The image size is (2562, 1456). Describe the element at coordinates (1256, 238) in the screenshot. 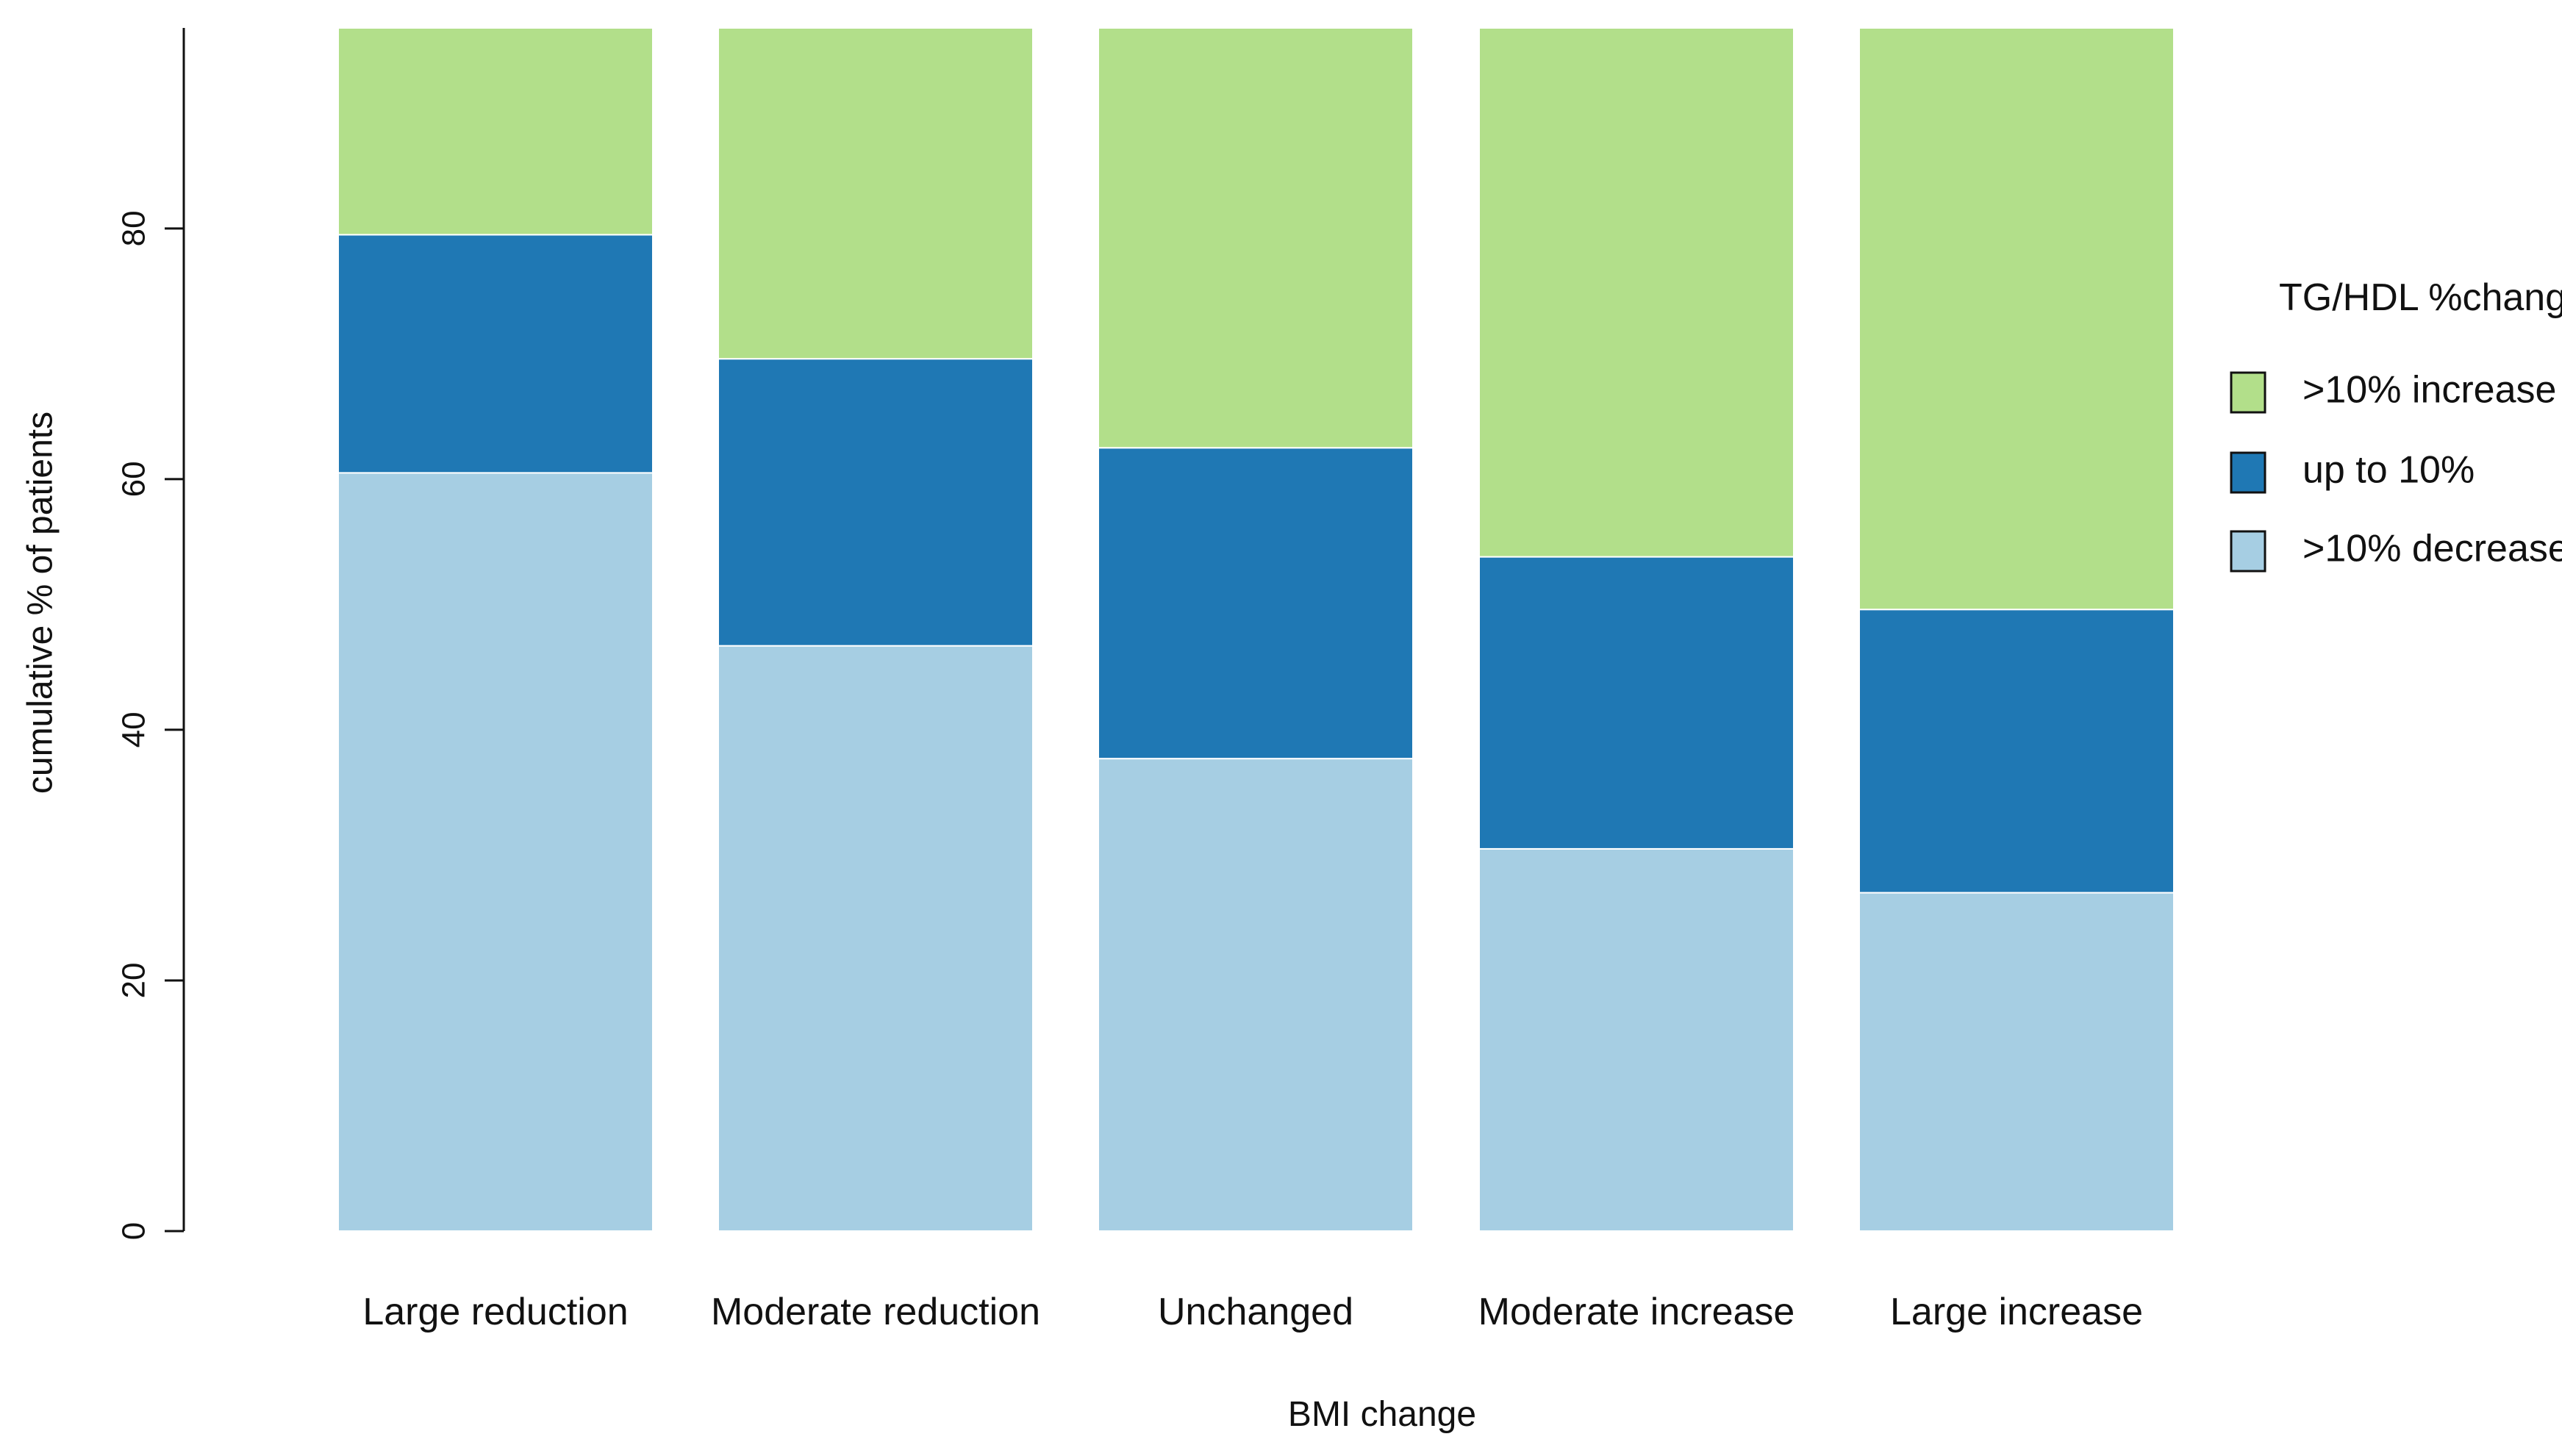

I see `bar-segment-unchanged-10-increase` at that location.